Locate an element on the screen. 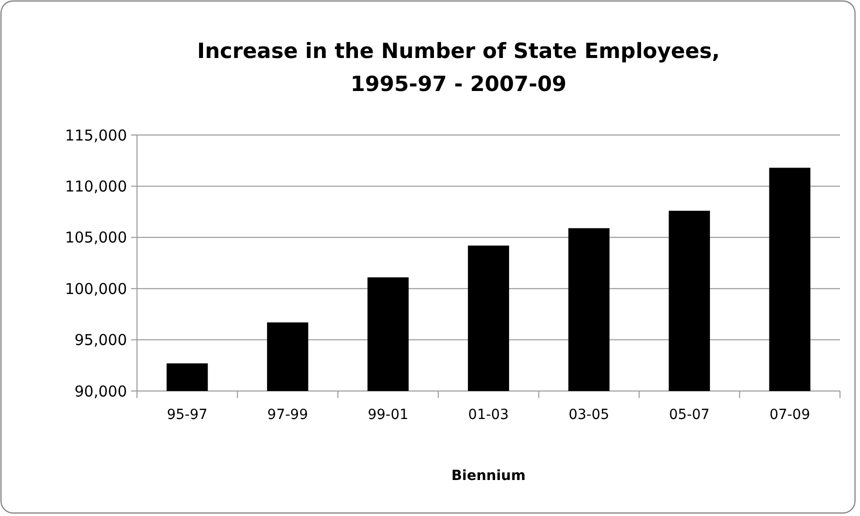 This screenshot has width=860, height=516. x-tick-label: 03-05 is located at coordinates (589, 415).